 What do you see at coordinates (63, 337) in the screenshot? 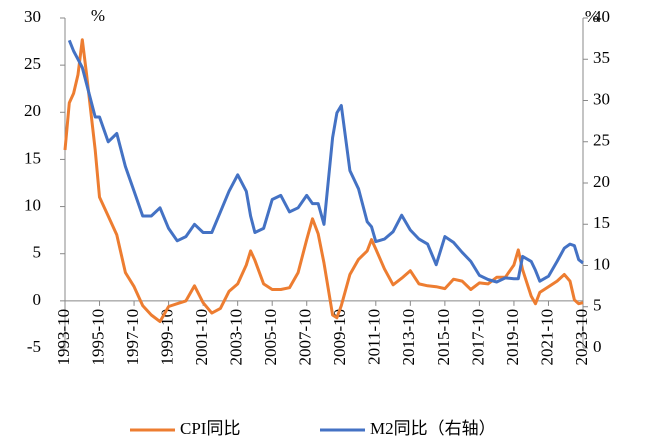
I see `x-tick-label: 1993-10` at bounding box center [63, 337].